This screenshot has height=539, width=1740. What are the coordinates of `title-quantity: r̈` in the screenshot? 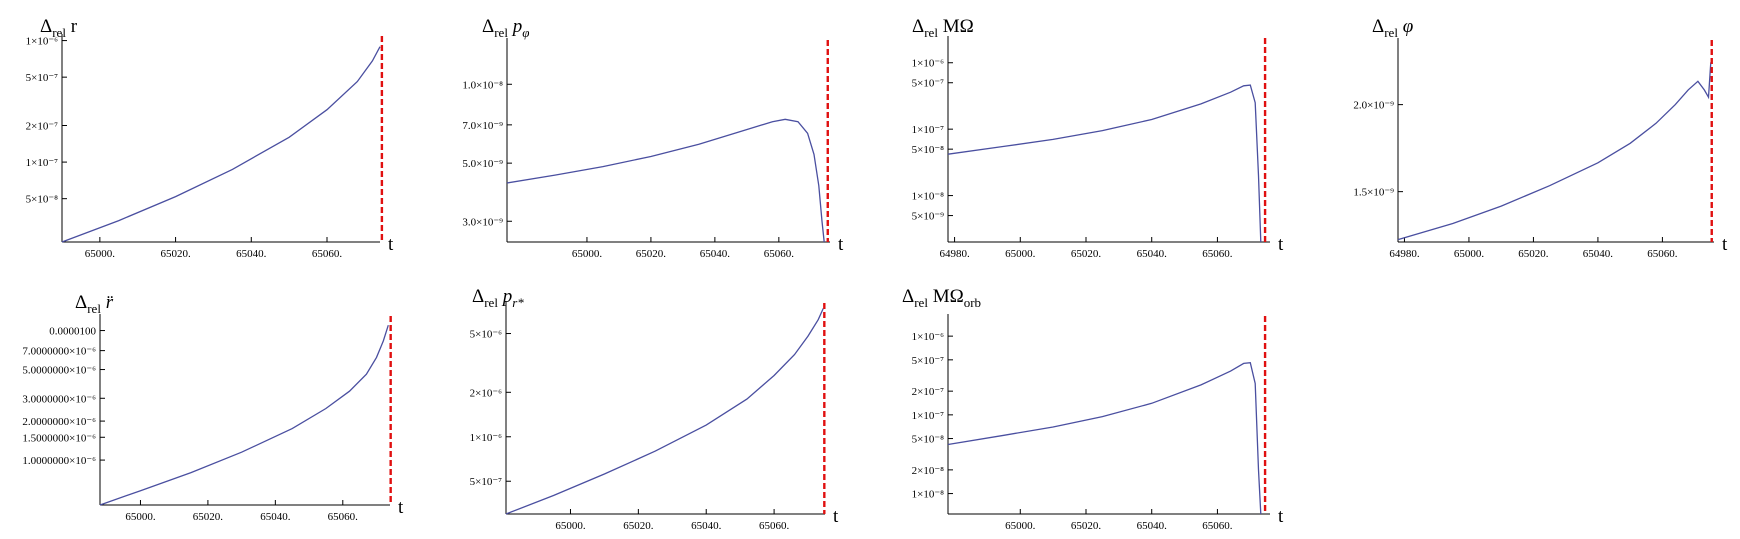 It's located at (107, 302).